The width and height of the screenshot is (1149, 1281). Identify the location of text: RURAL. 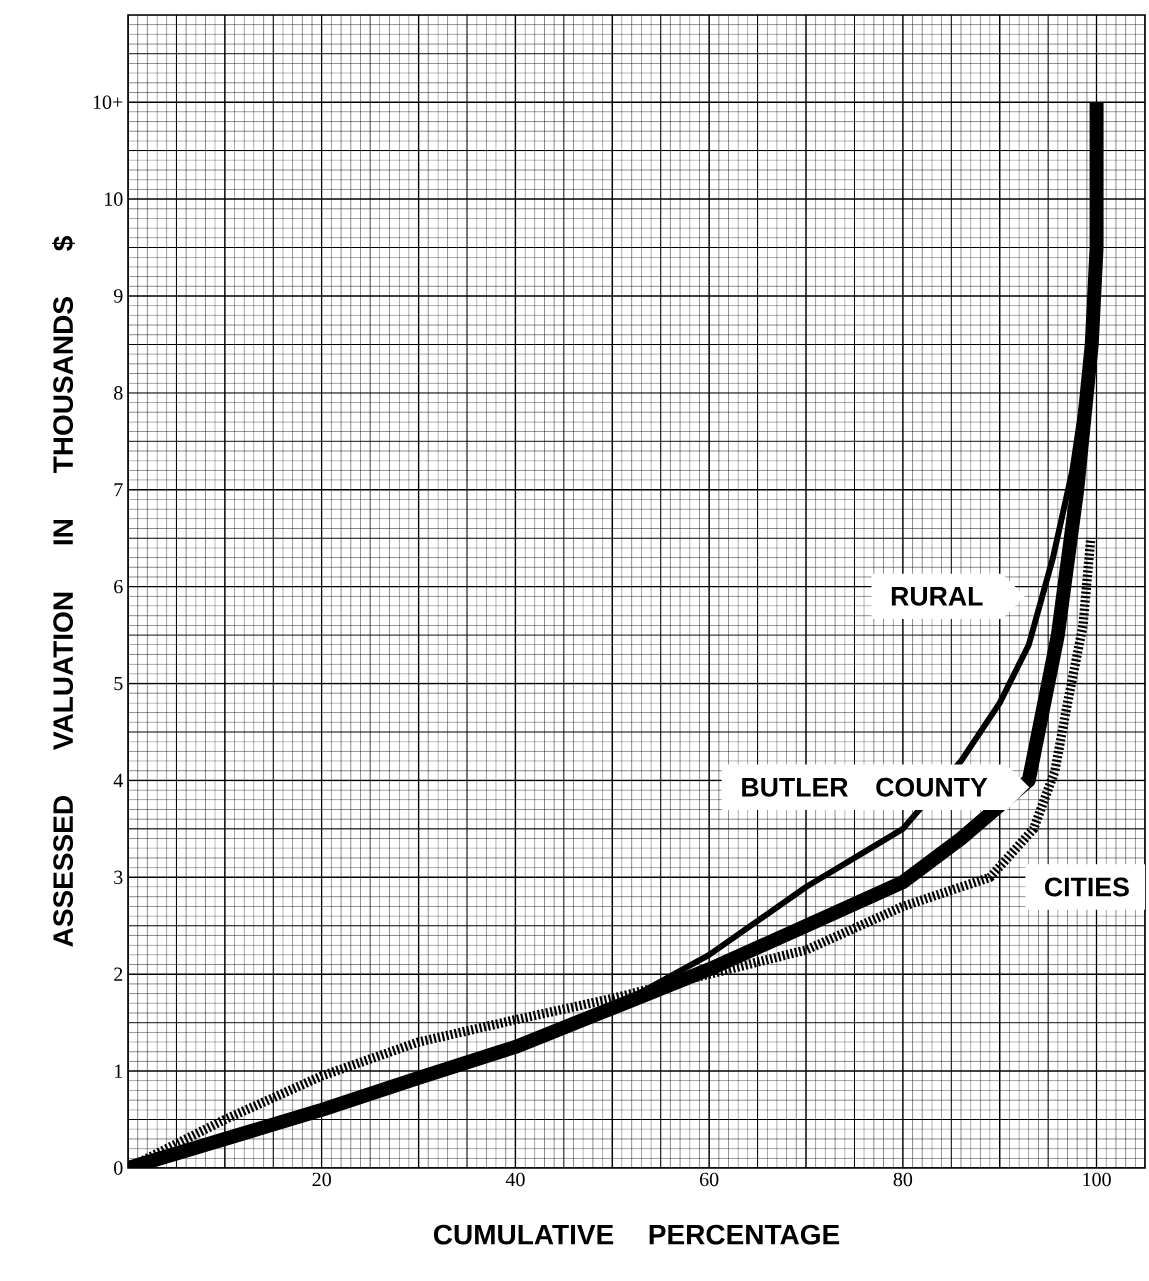
(937, 596).